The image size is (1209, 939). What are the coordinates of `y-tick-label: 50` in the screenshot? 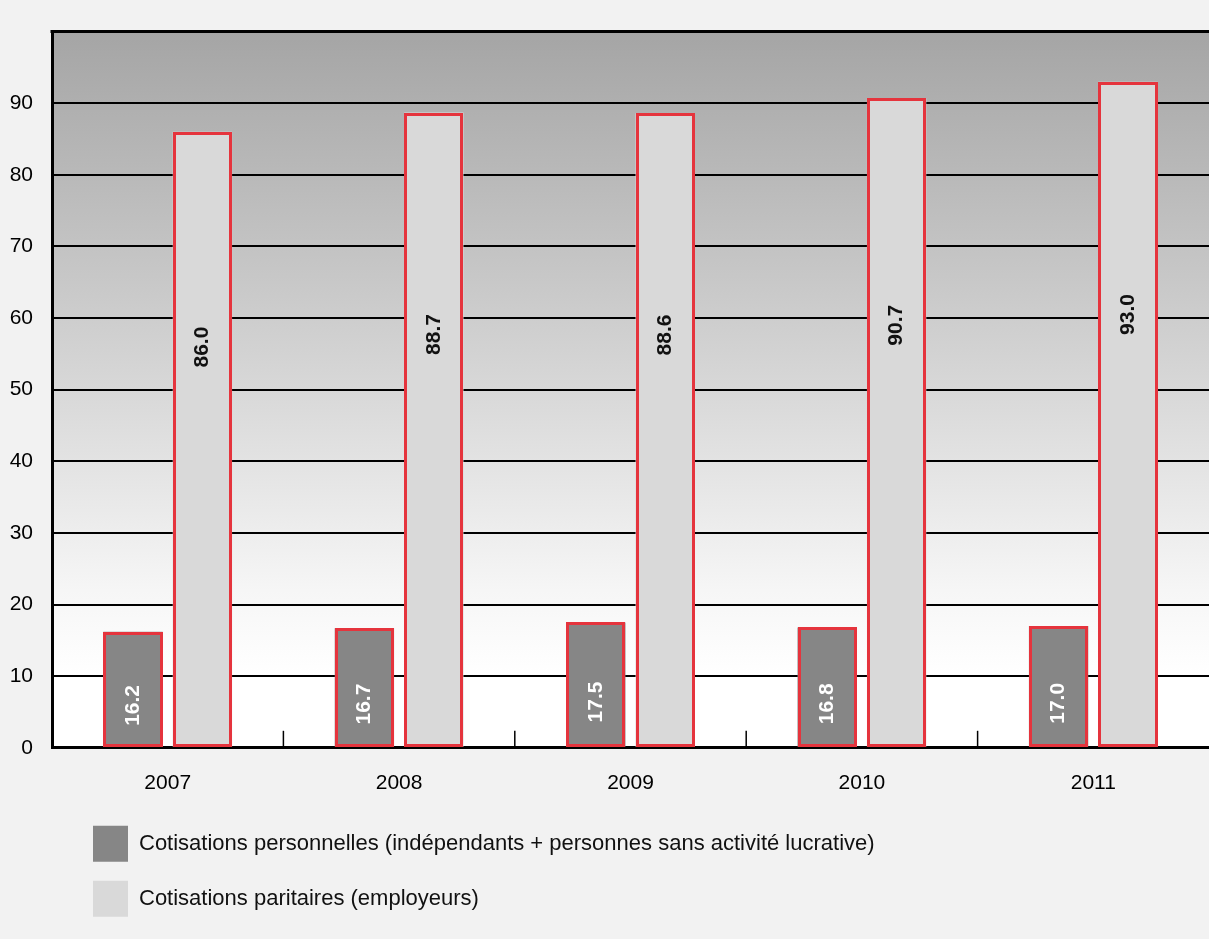 It's located at (21, 388).